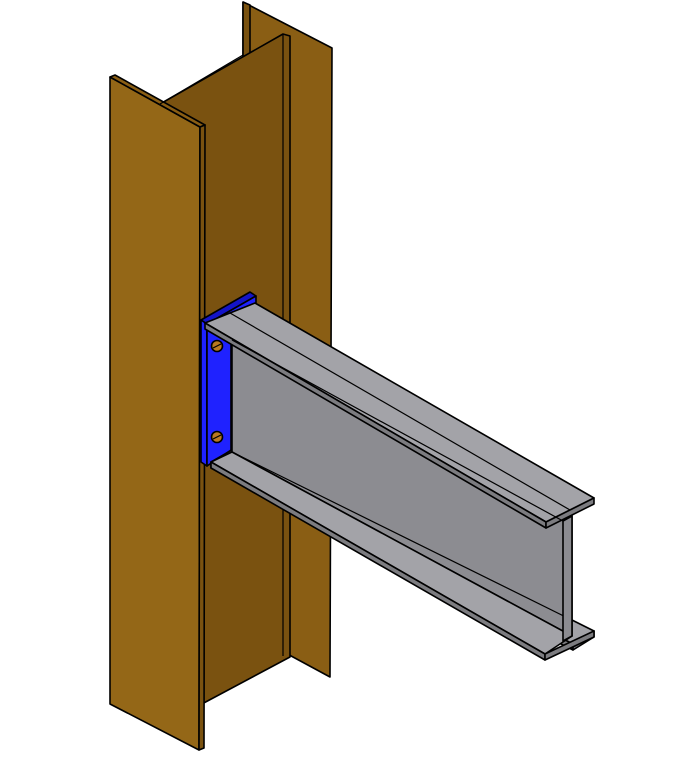 This screenshot has width=675, height=764. I want to click on beam-top-flange-underside, so click(397, 430).